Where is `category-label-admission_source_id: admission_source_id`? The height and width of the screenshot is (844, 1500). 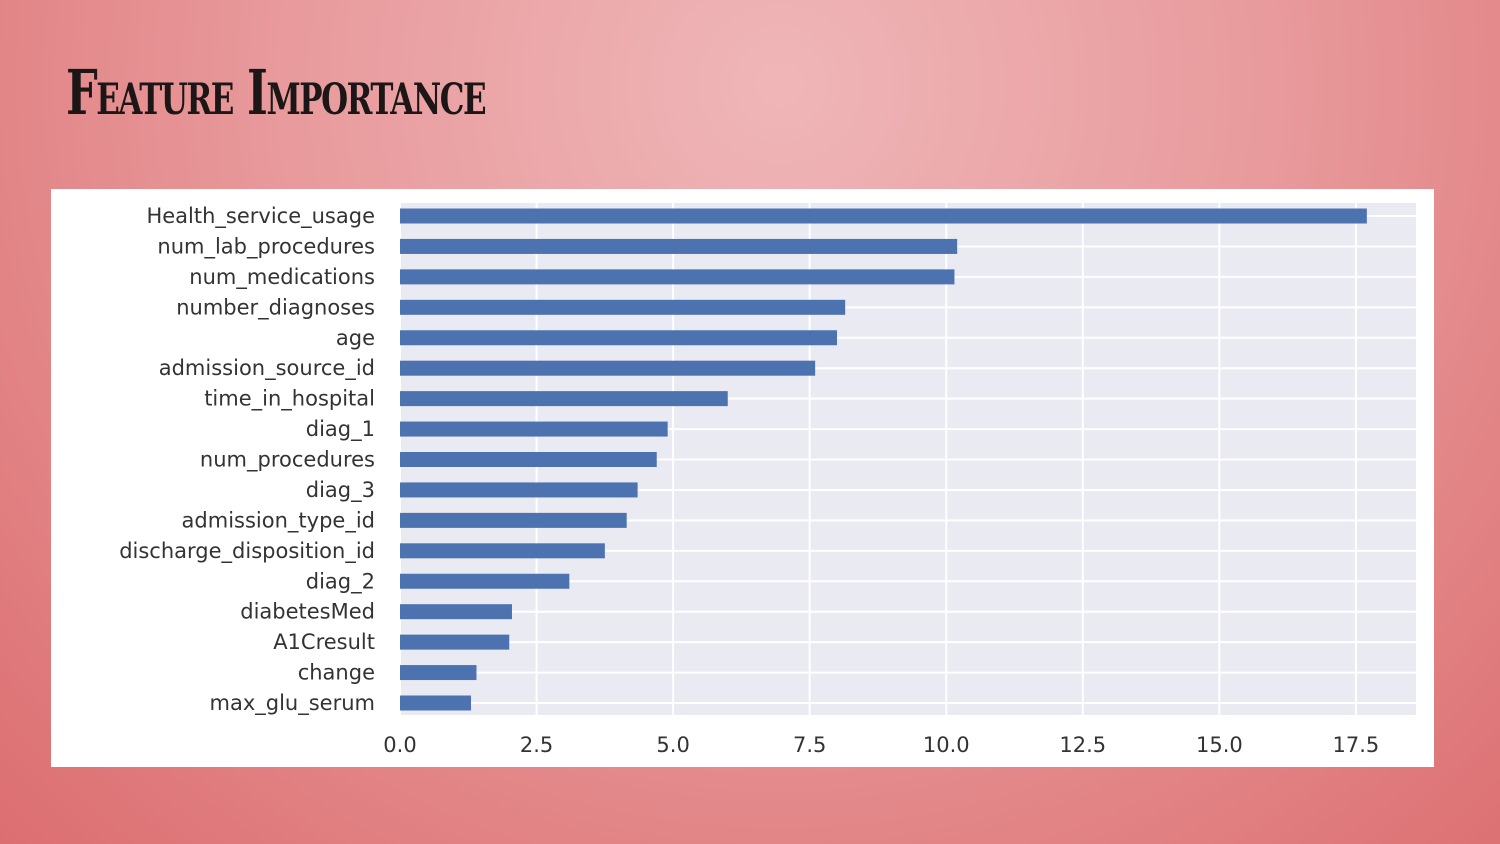 category-label-admission_source_id: admission_source_id is located at coordinates (267, 368).